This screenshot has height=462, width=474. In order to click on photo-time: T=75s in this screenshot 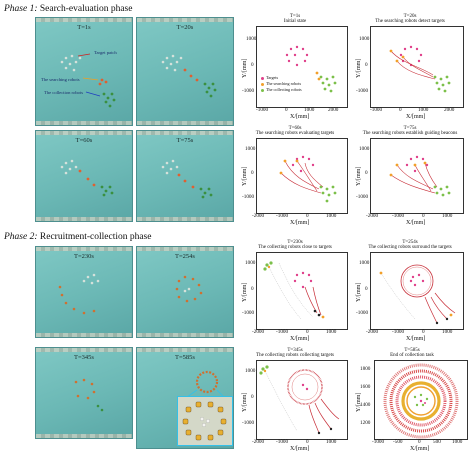, I will do `click(185, 140)`.